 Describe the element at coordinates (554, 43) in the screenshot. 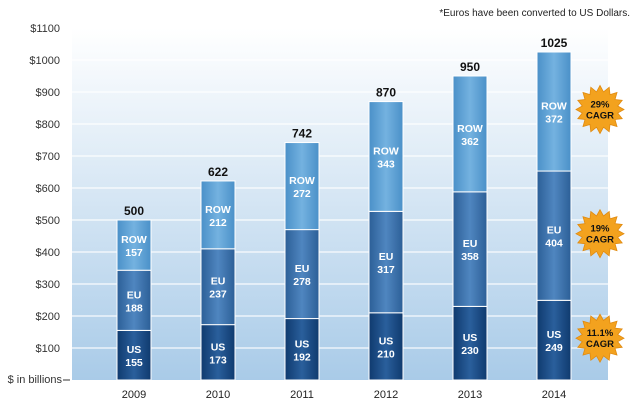

I see `bar-total-label: 1025` at that location.